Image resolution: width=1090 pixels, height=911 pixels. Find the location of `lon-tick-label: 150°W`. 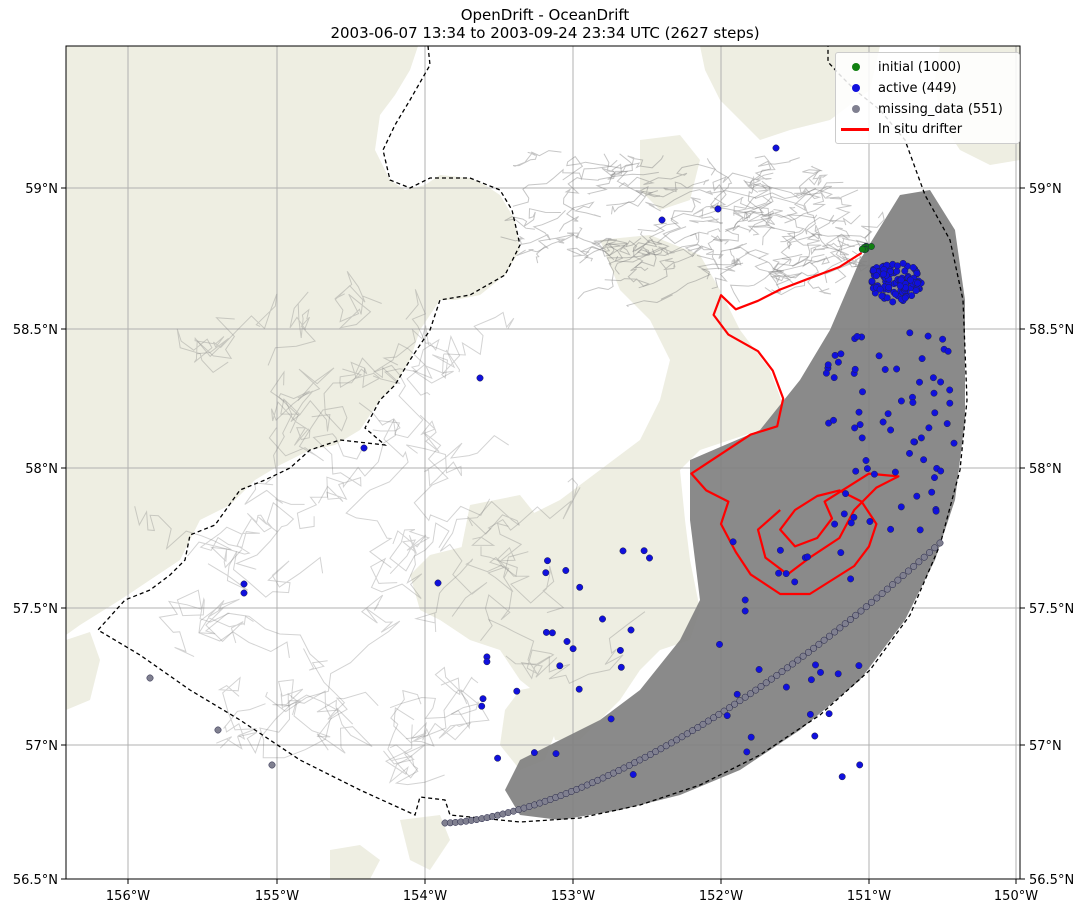

lon-tick-label: 150°W is located at coordinates (1016, 896).